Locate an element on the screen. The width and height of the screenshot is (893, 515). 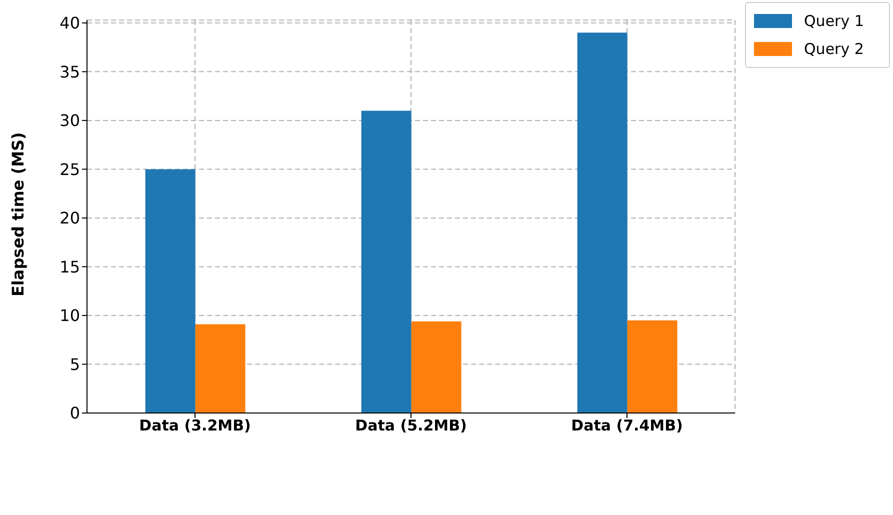
x-tick-label: Data (7.4MB) is located at coordinates (627, 425).